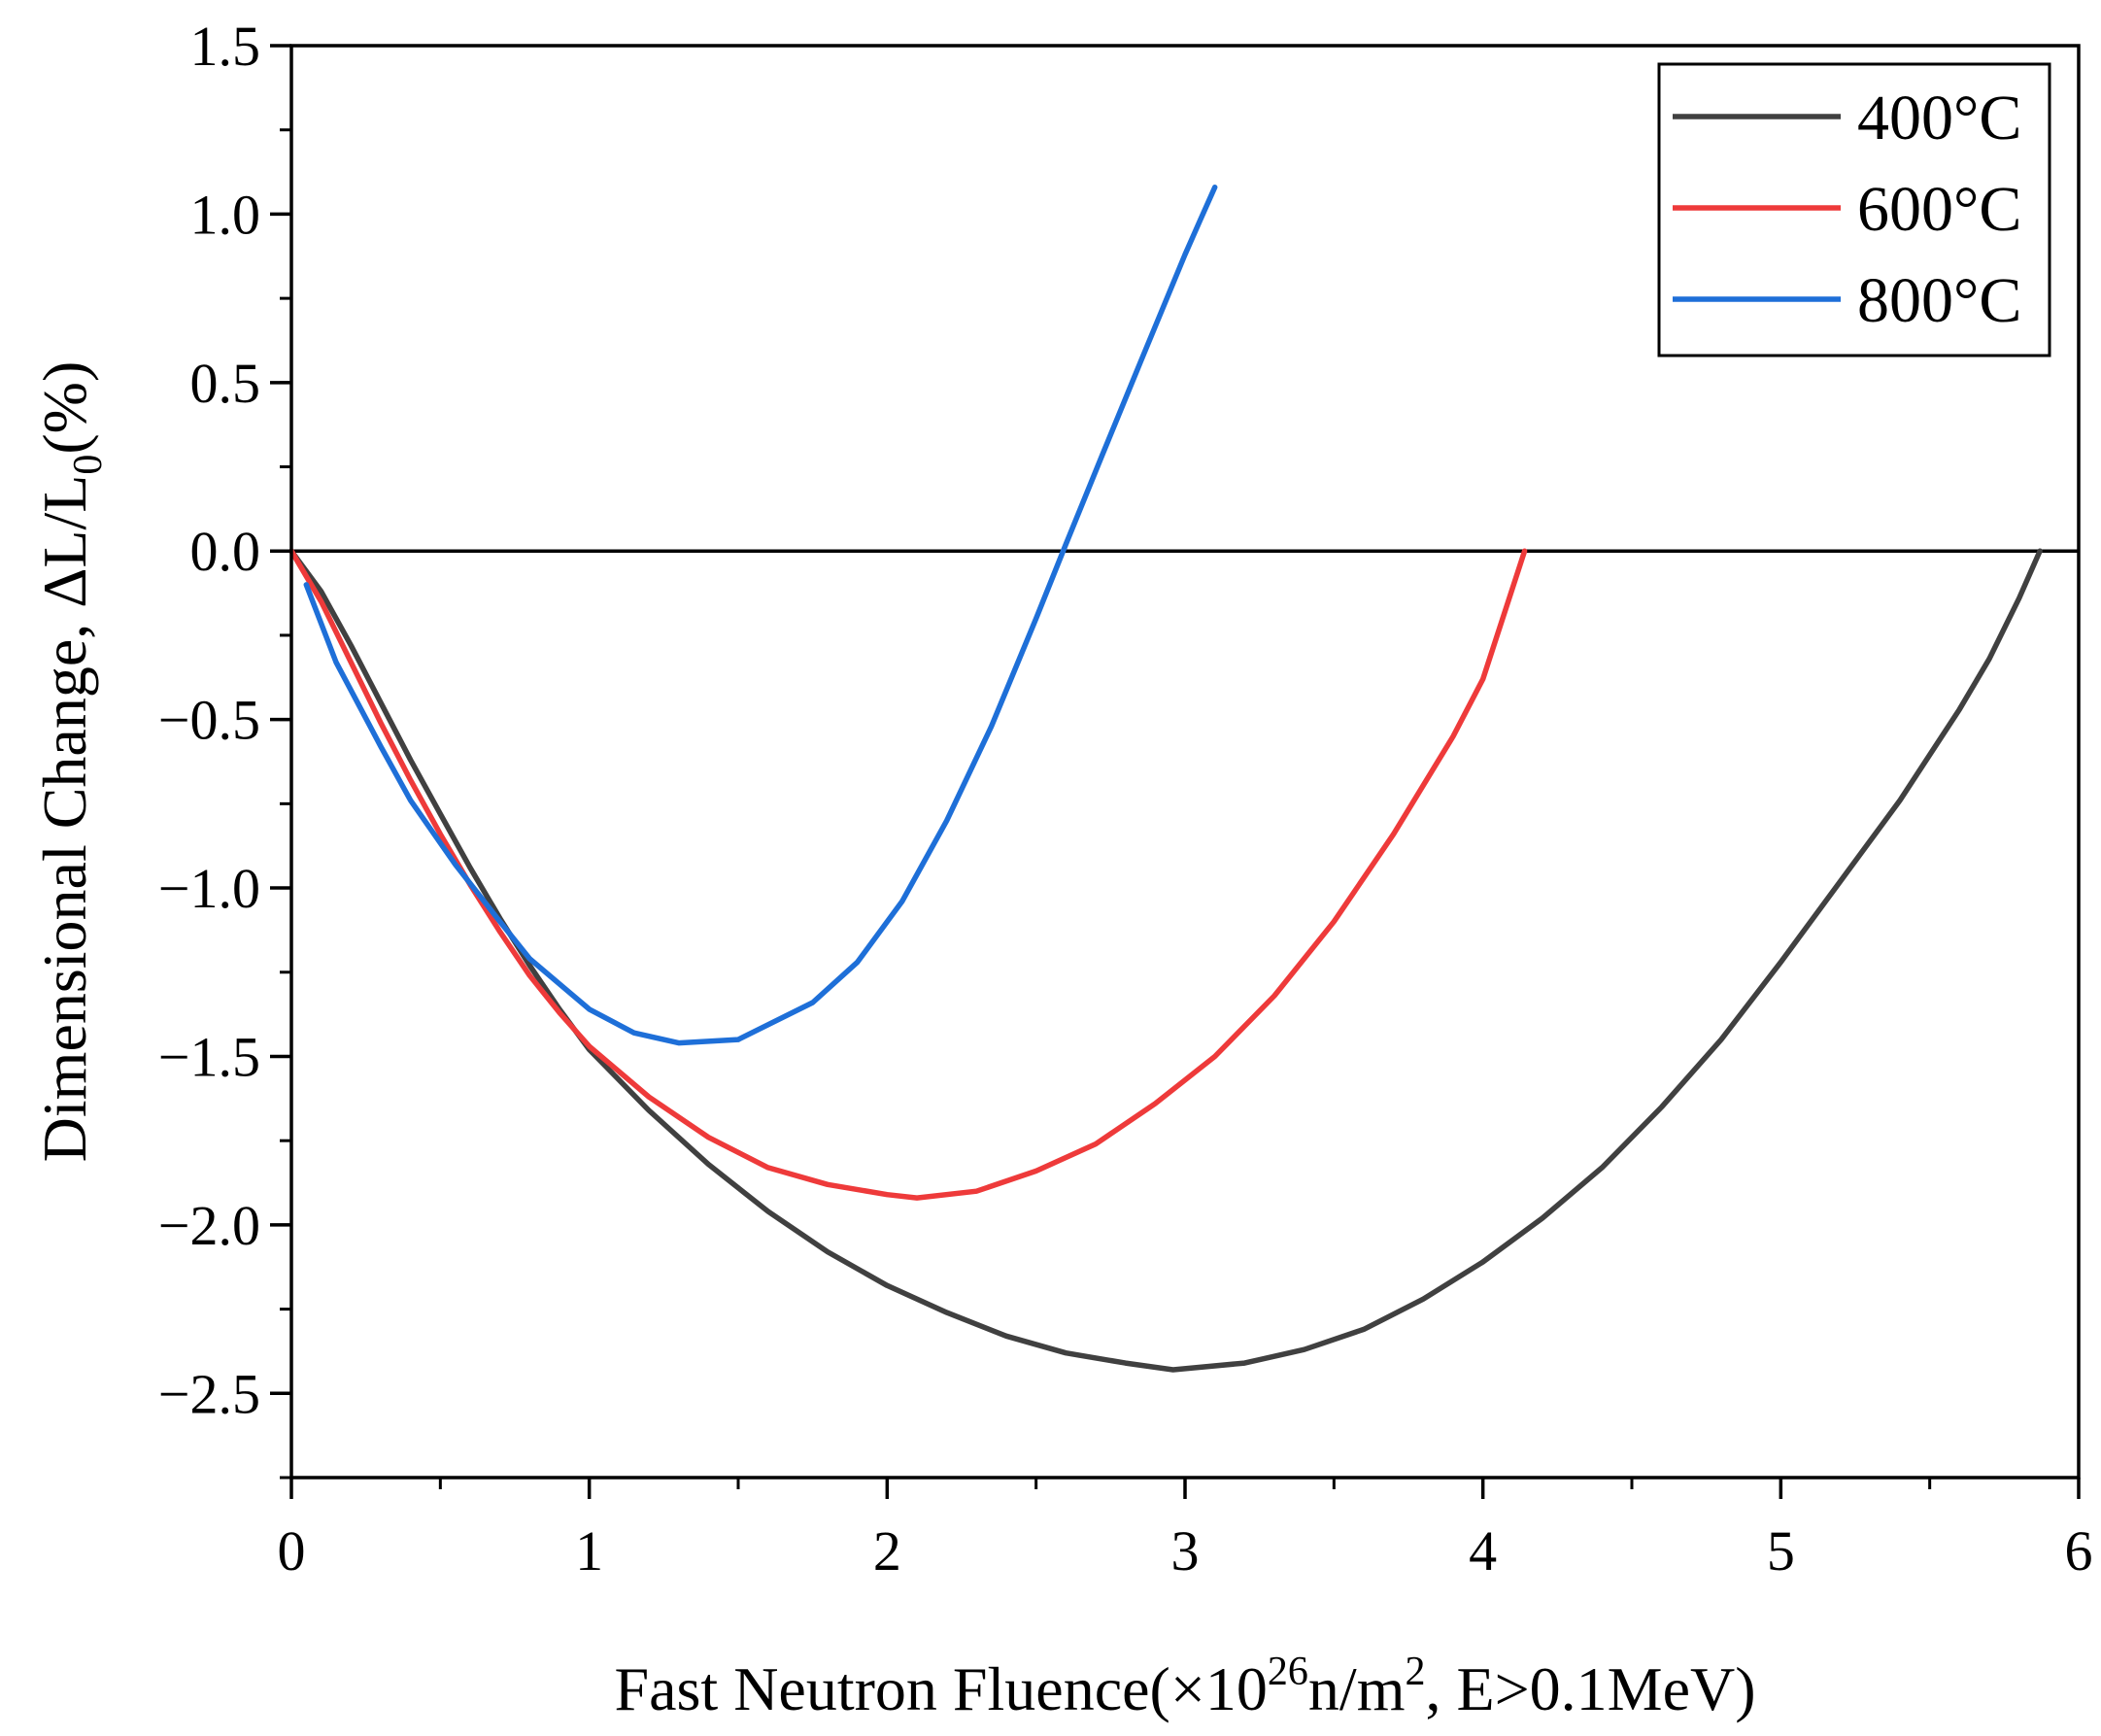 The width and height of the screenshot is (2101, 1736). I want to click on legend-label-0: 400°C, so click(1939, 118).